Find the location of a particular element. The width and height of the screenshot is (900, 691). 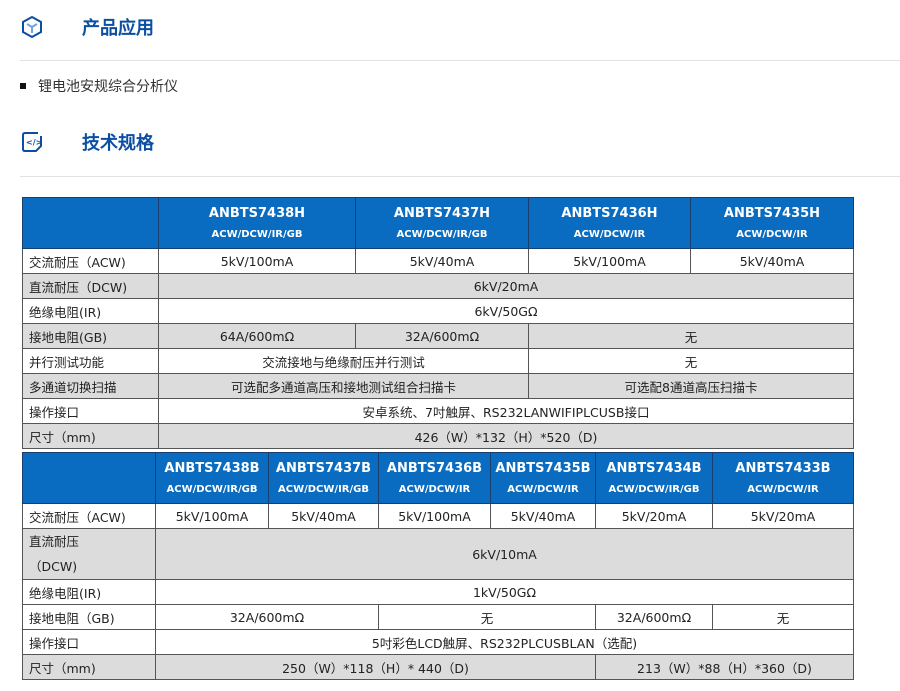

cube-icon is located at coordinates (32, 27).